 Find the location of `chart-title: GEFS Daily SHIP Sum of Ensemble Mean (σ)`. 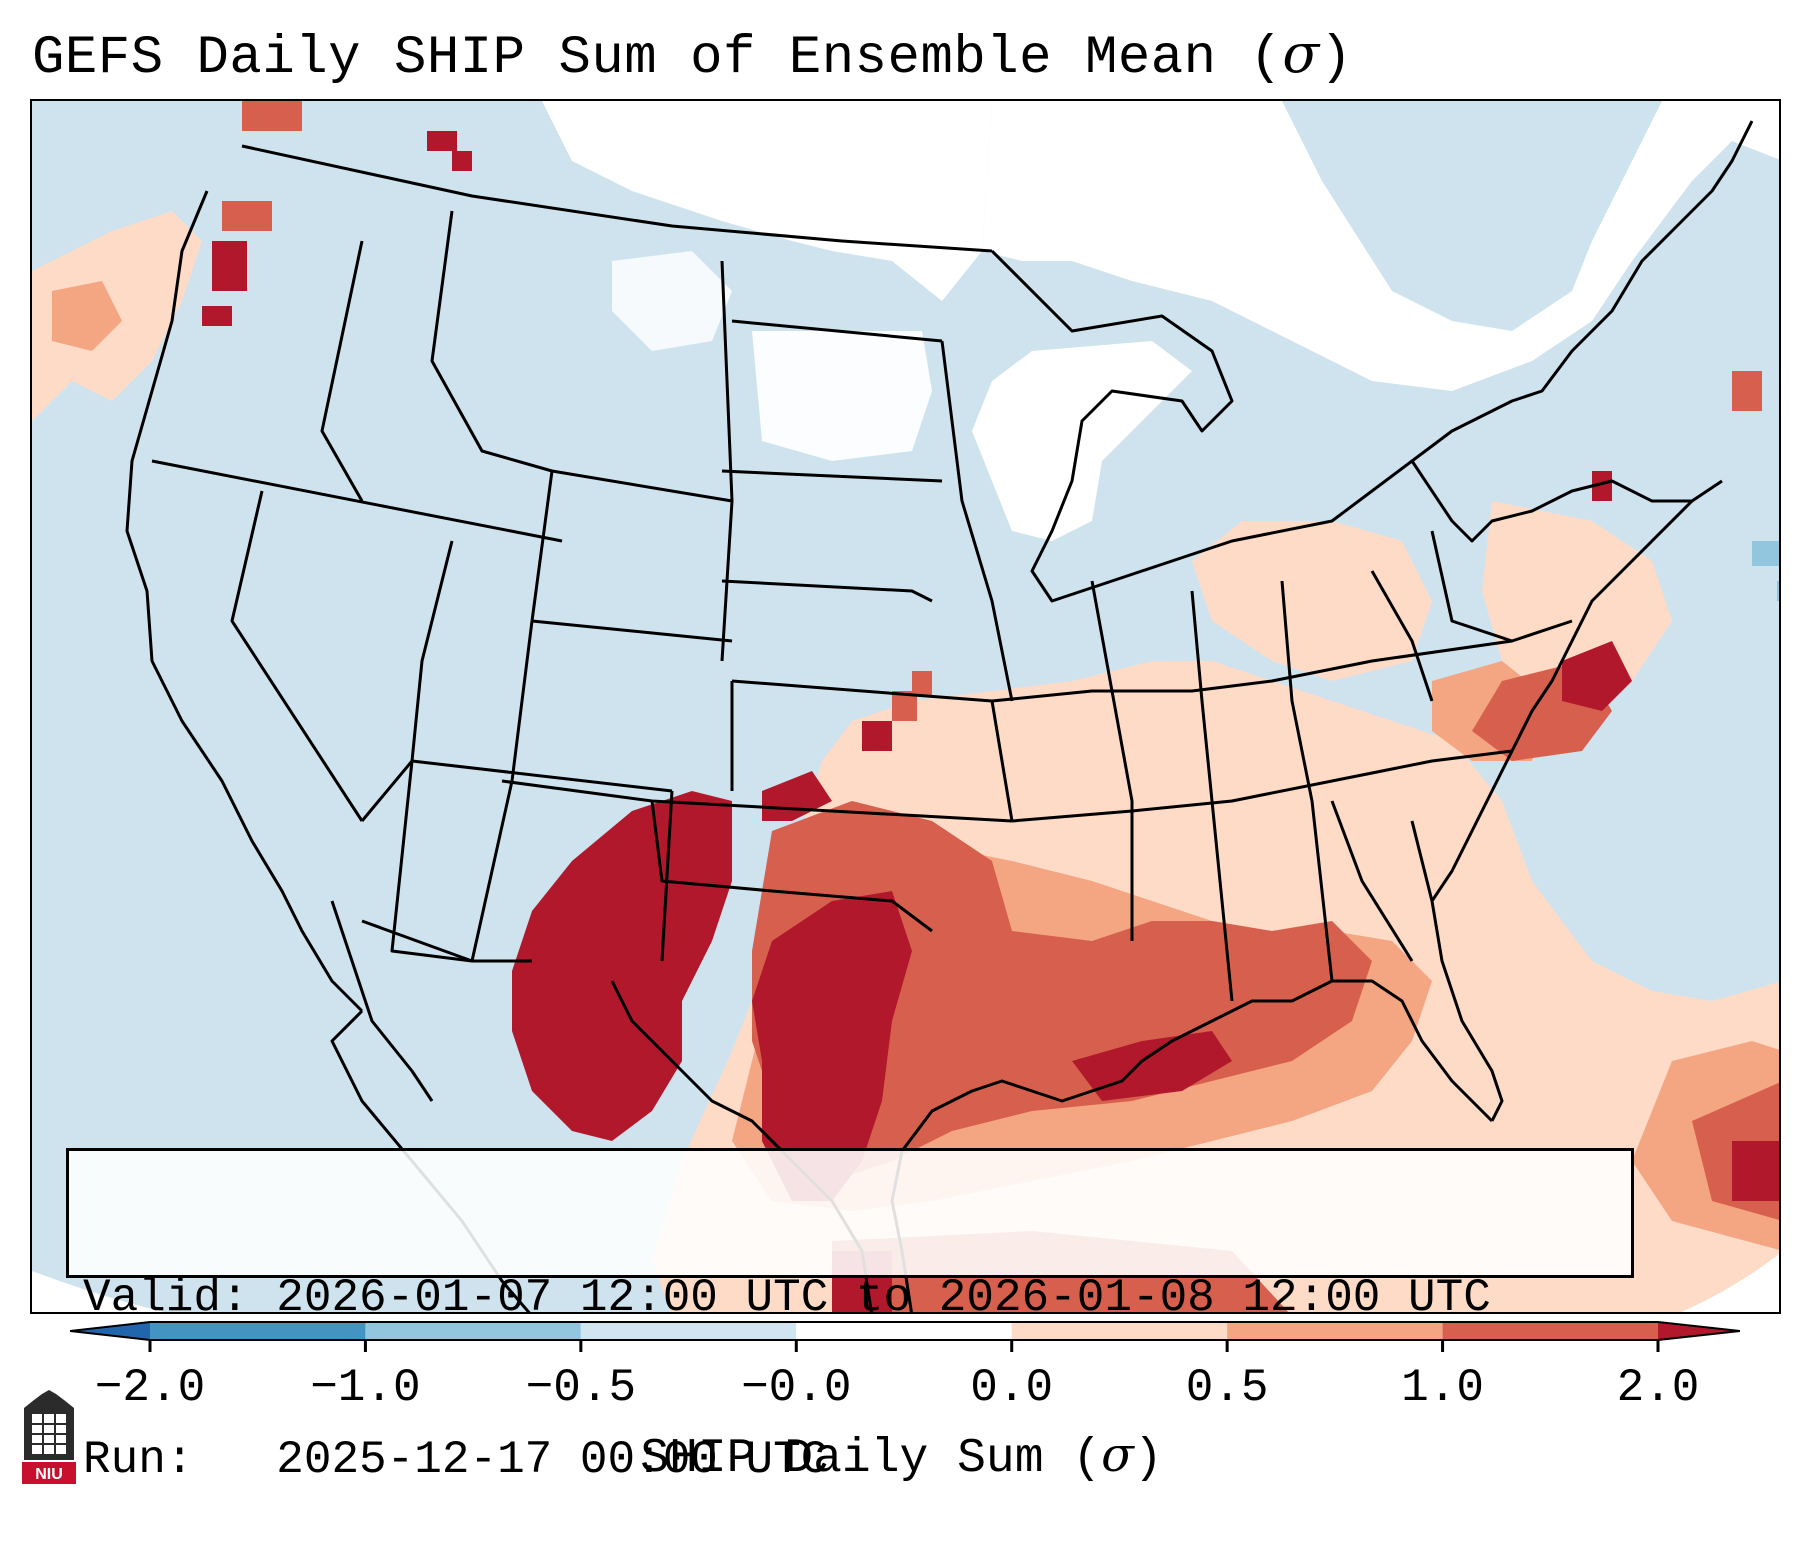

chart-title: GEFS Daily SHIP Sum of Ensemble Mean (σ) is located at coordinates (692, 56).